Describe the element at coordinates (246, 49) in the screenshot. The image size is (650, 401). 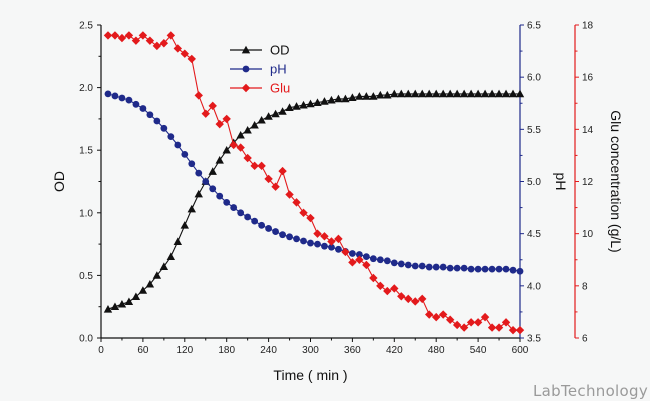
I see `legend-marker-od` at that location.